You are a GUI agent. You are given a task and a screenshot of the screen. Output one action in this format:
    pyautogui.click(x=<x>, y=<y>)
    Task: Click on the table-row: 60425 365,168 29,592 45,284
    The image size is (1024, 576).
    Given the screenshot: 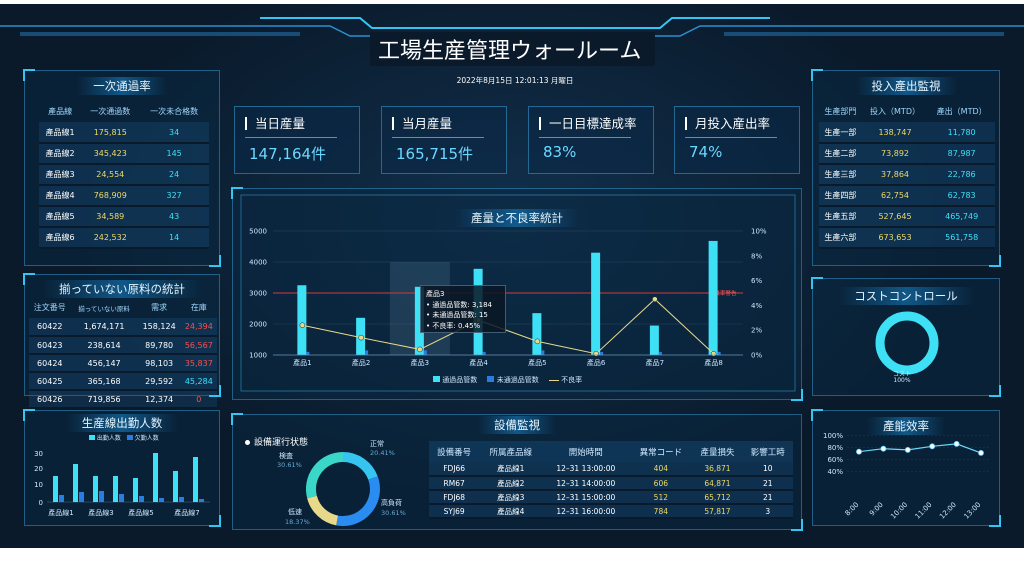 What is the action you would take?
    pyautogui.click(x=123, y=381)
    